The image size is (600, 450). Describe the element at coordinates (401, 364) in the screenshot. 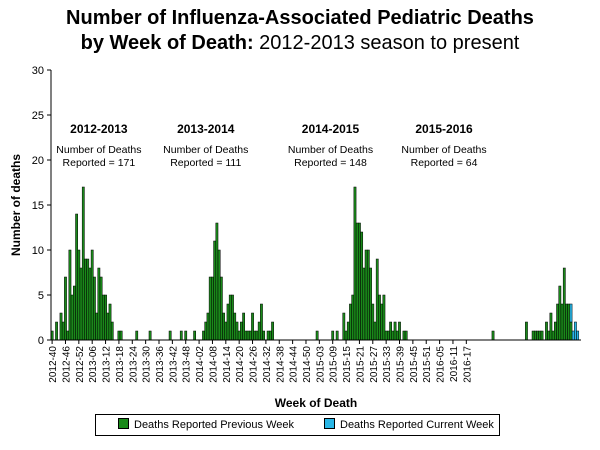

I see `x-tick-label: 2015-39` at that location.